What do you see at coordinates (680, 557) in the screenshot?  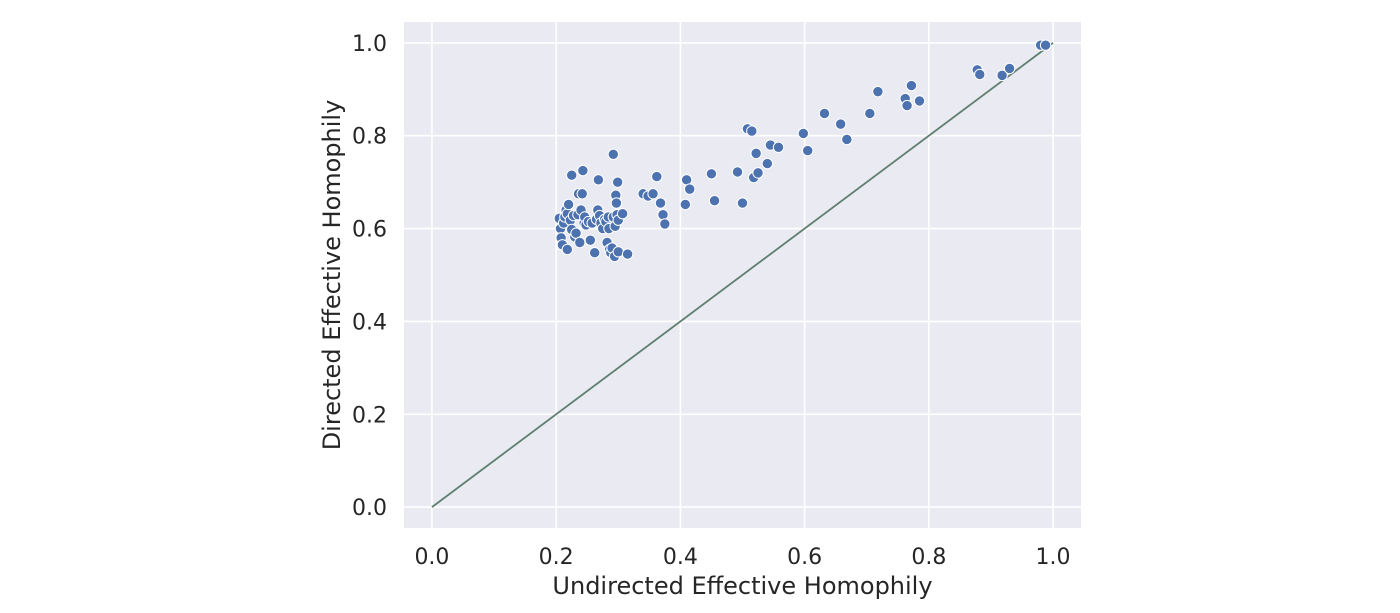 I see `x-tick-label: 0.4` at bounding box center [680, 557].